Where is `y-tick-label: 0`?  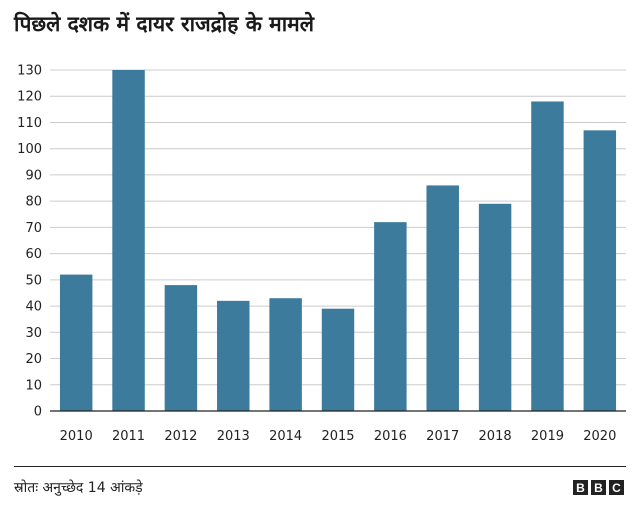
y-tick-label: 0 is located at coordinates (38, 412).